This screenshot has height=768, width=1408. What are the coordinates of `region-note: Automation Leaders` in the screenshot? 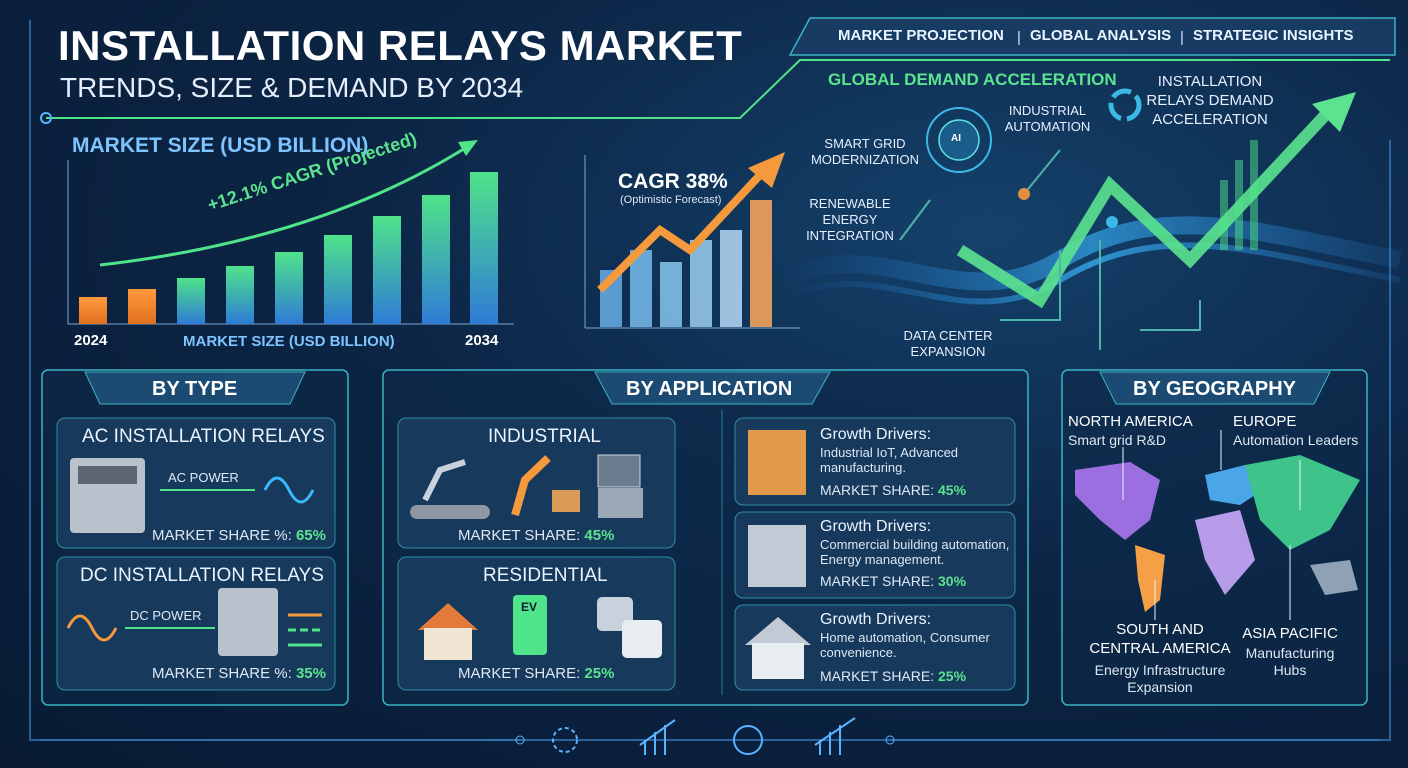 It's located at (1296, 440).